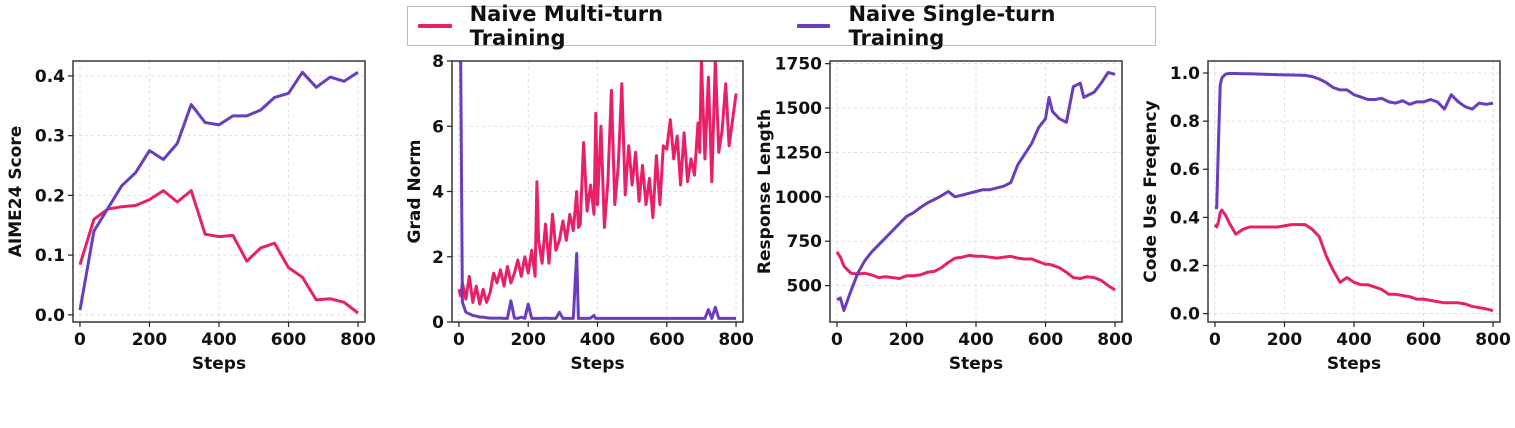 This screenshot has height=428, width=1515. What do you see at coordinates (566, 26) in the screenshot?
I see `legend-label-multi-turn: Naive Multi-turn Training` at bounding box center [566, 26].